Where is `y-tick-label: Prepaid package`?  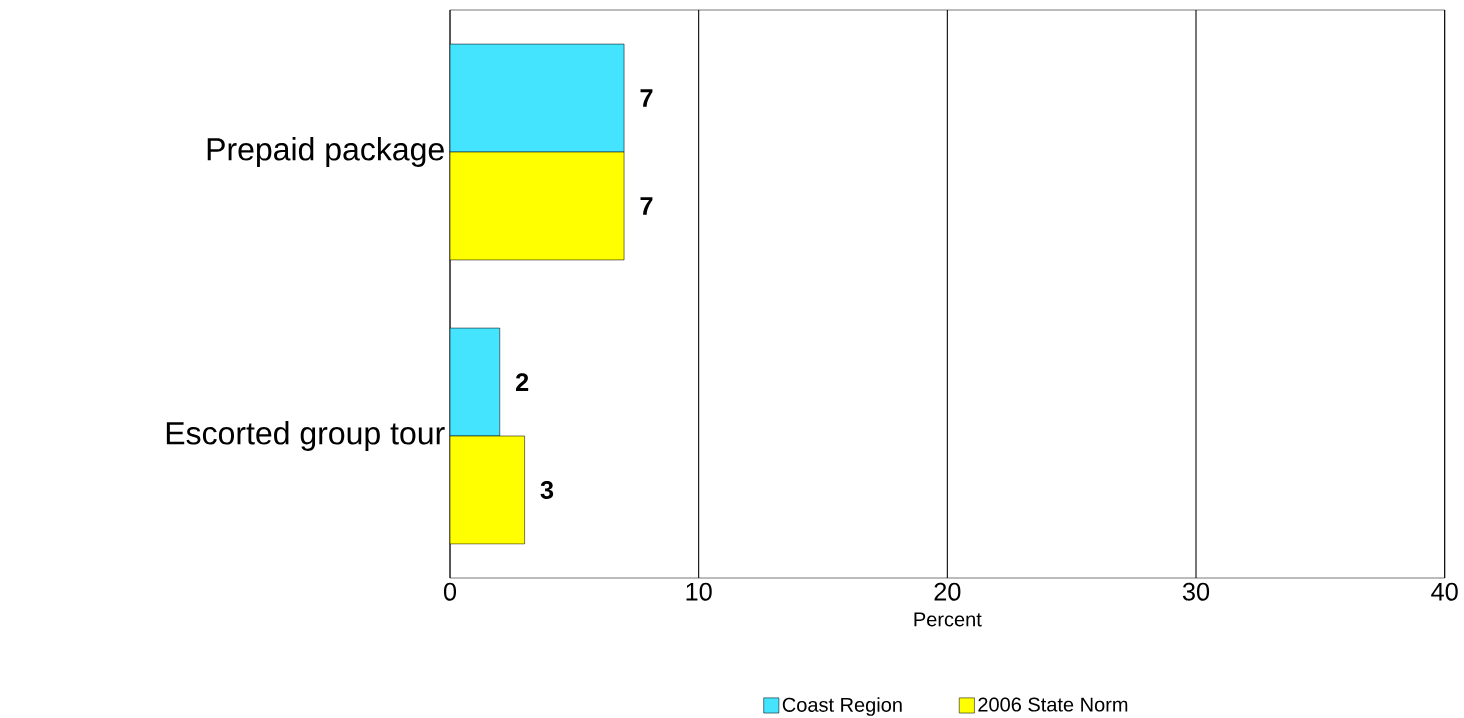
y-tick-label: Prepaid package is located at coordinates (325, 152).